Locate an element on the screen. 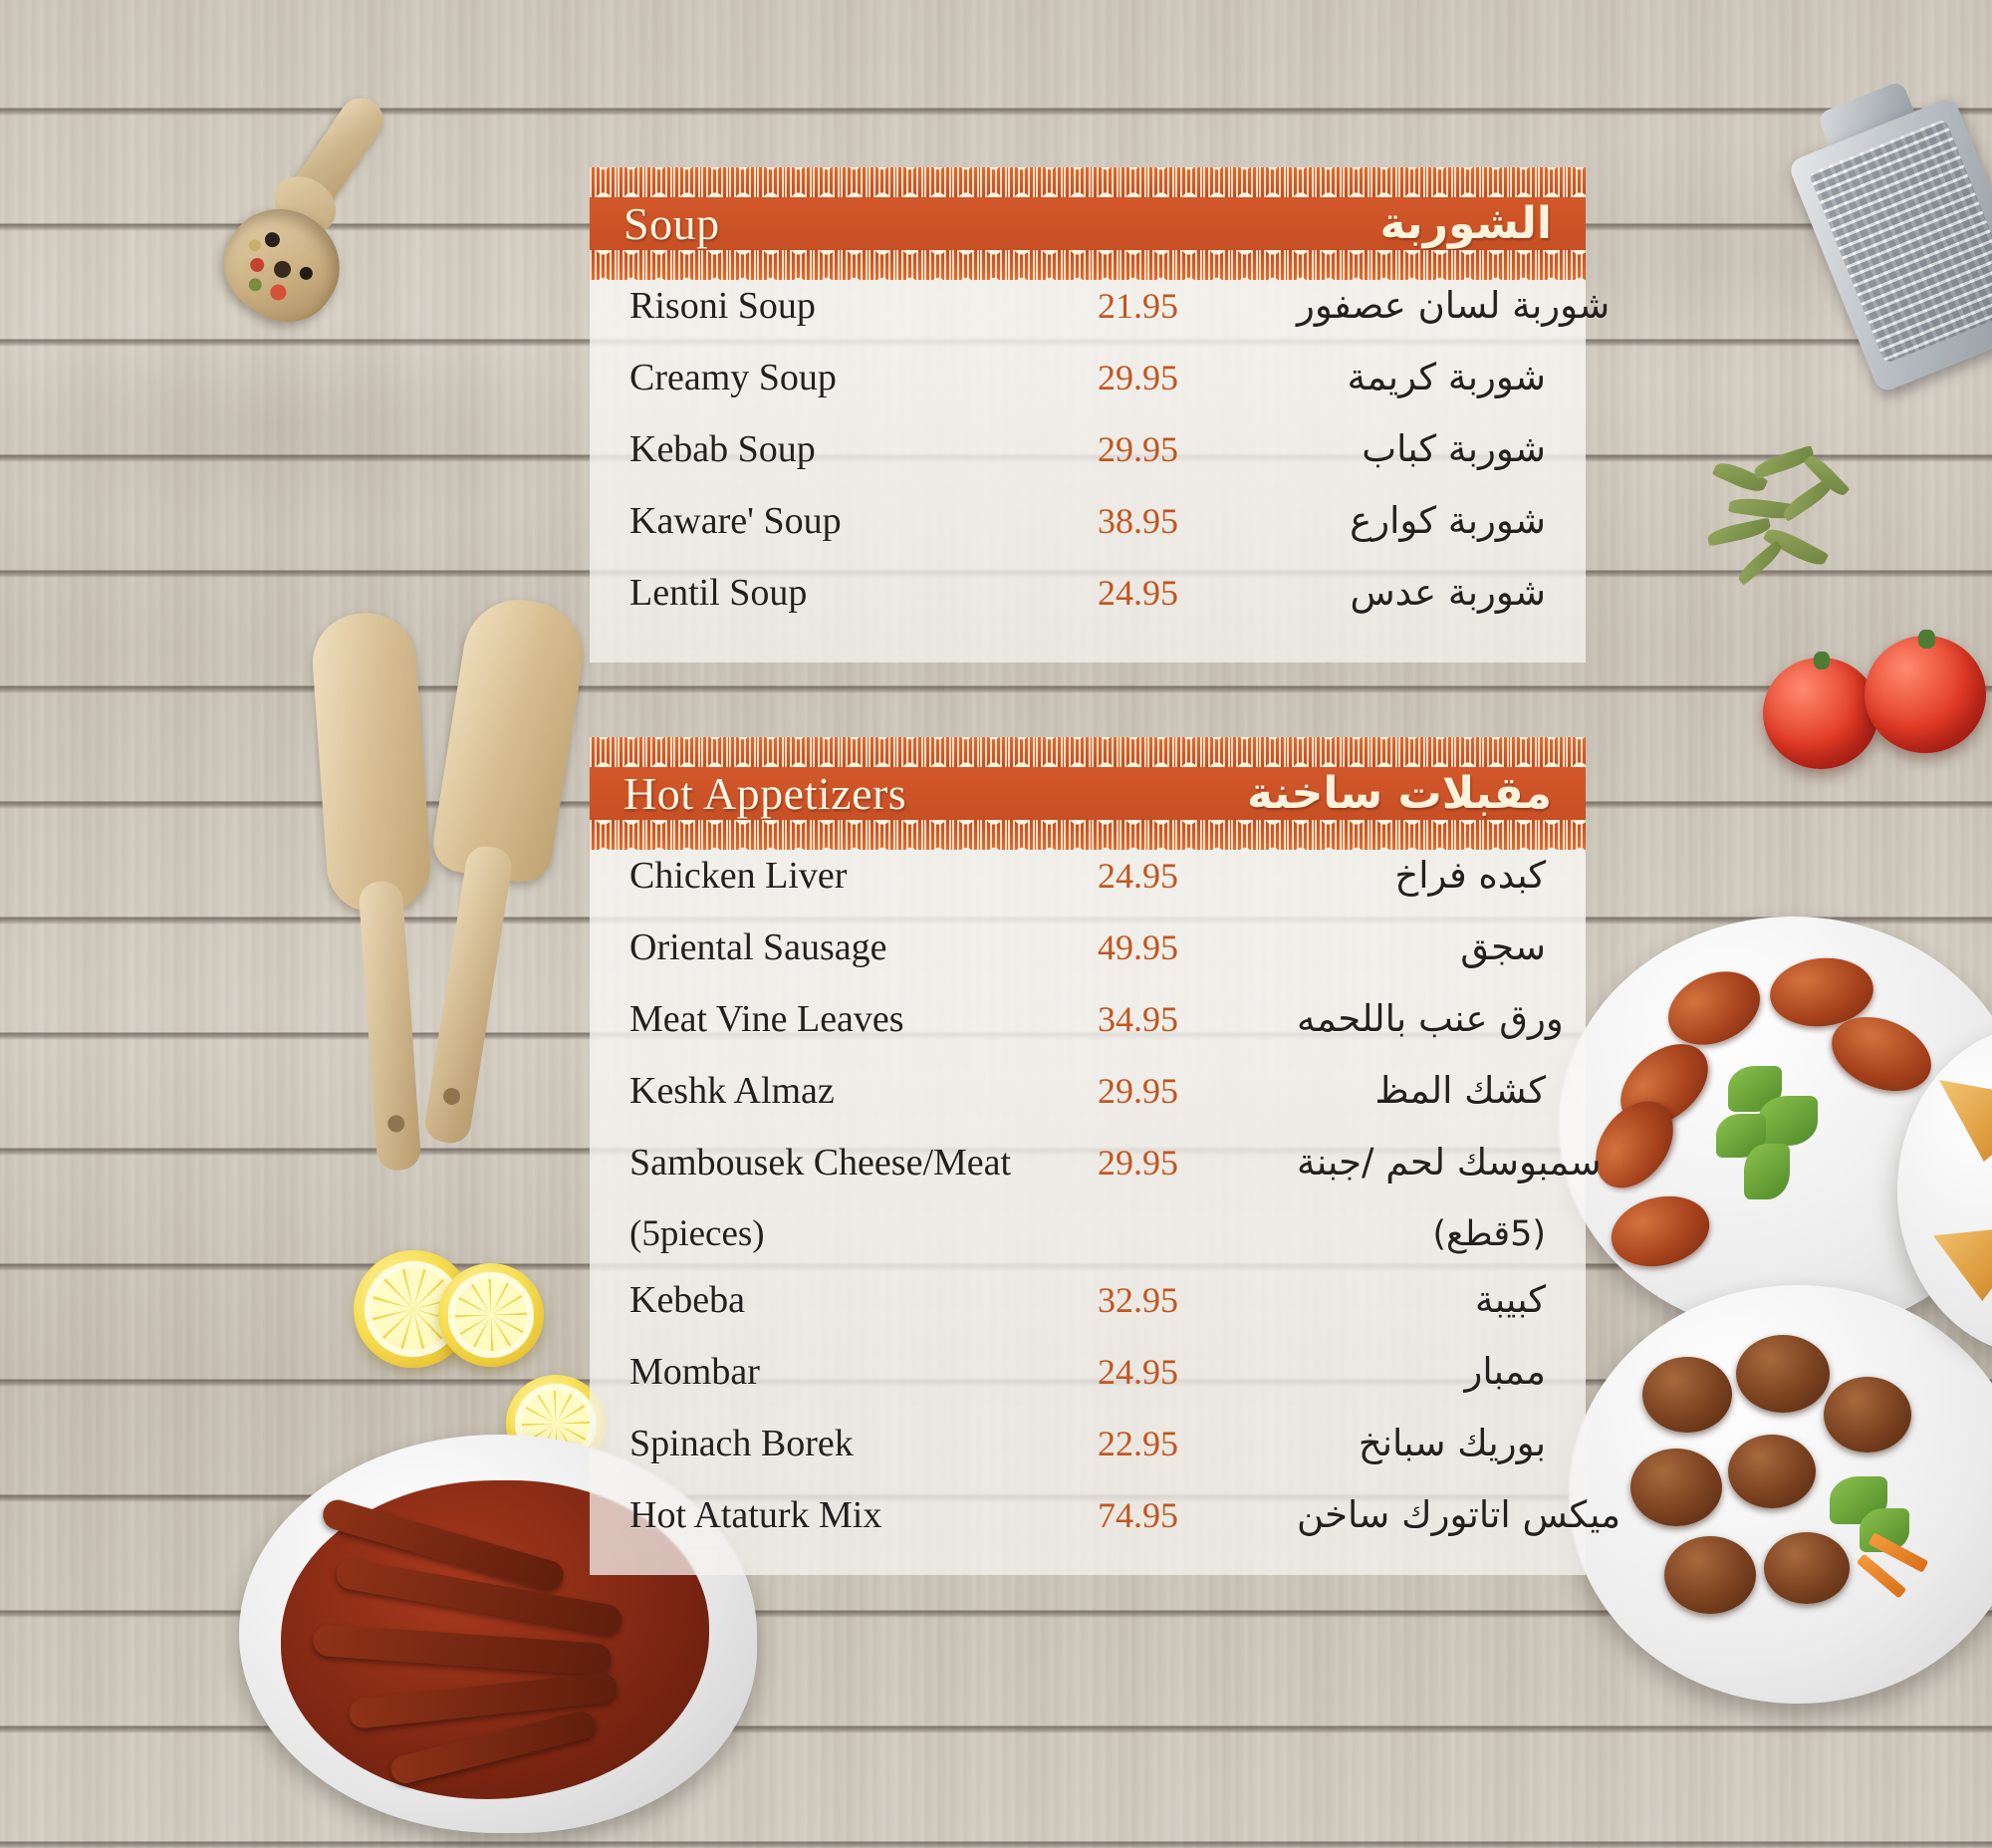 Image resolution: width=1992 pixels, height=1848 pixels. item-name-en: Lentil Soup is located at coordinates (719, 593).